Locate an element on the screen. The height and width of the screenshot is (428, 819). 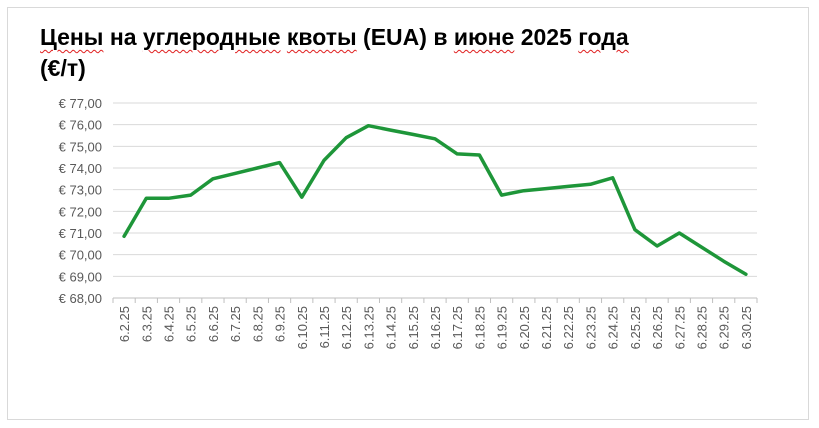
chart-title-word: углеродные is located at coordinates (211, 37).